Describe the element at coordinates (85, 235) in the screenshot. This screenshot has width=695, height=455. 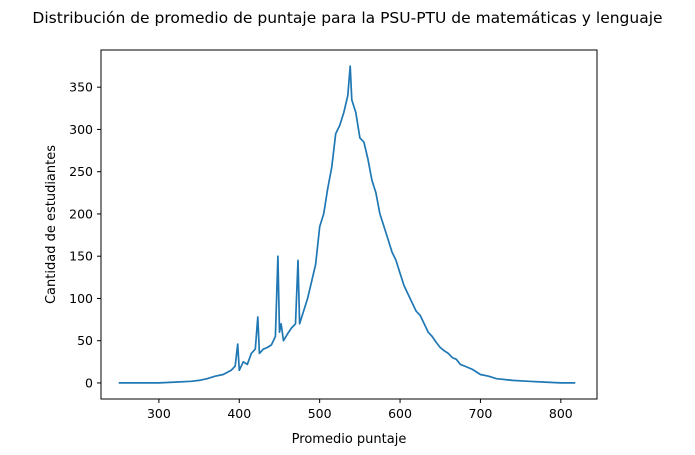
I see `y-axis-ticks: 0 50 100 150 200 250 300 350` at that location.